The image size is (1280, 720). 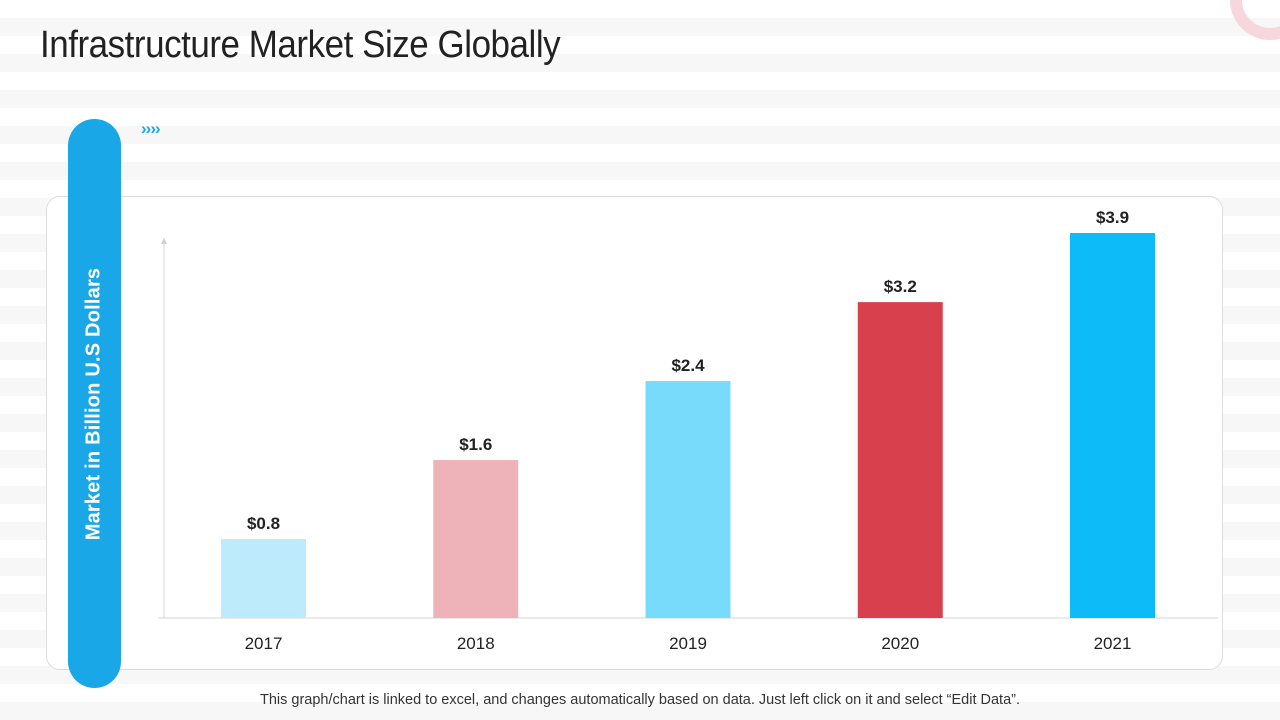 I want to click on bar-2018, so click(x=476, y=539).